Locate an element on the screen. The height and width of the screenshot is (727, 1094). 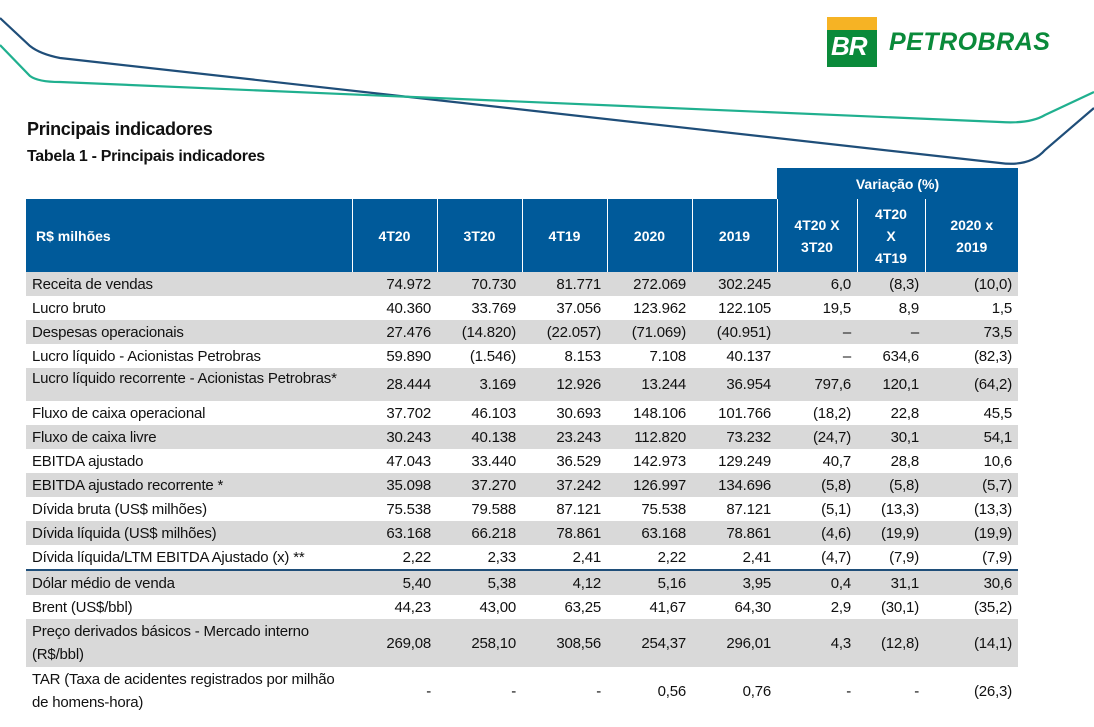
logo-wordmark: PETROBRAS is located at coordinates (970, 41).